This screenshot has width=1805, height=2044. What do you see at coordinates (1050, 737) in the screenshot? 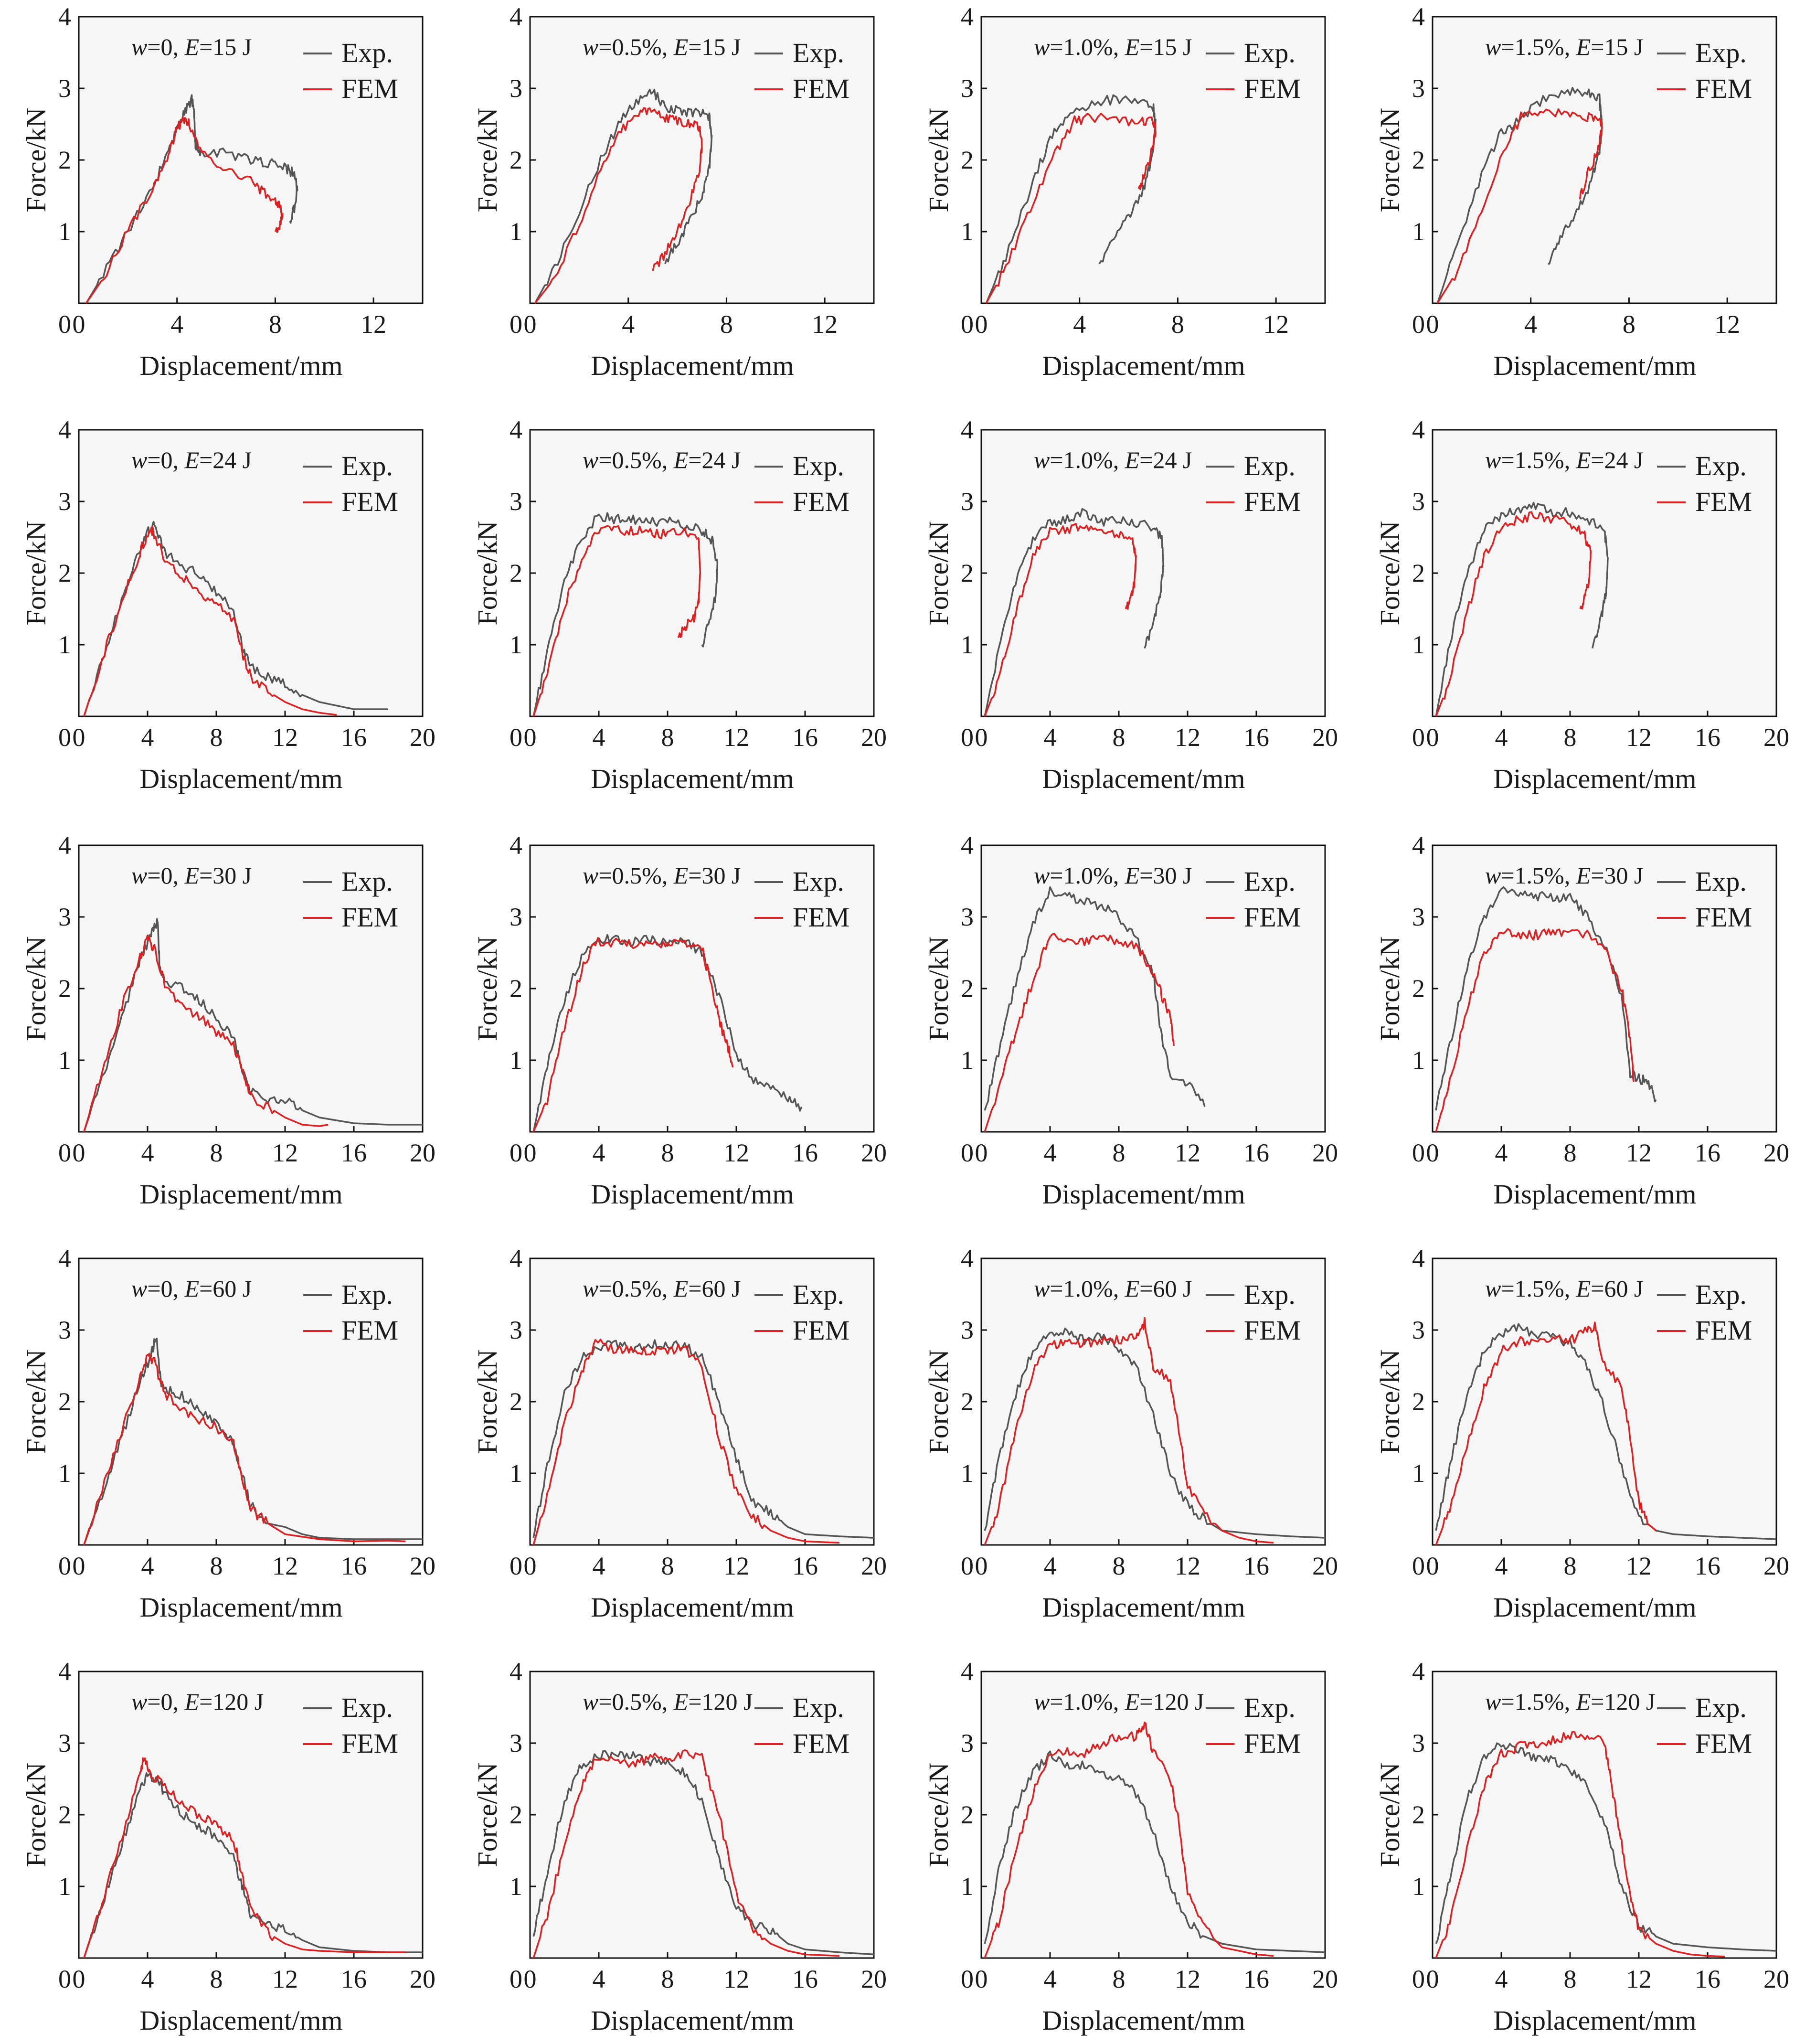
I see `x-tick-label: 4` at bounding box center [1050, 737].